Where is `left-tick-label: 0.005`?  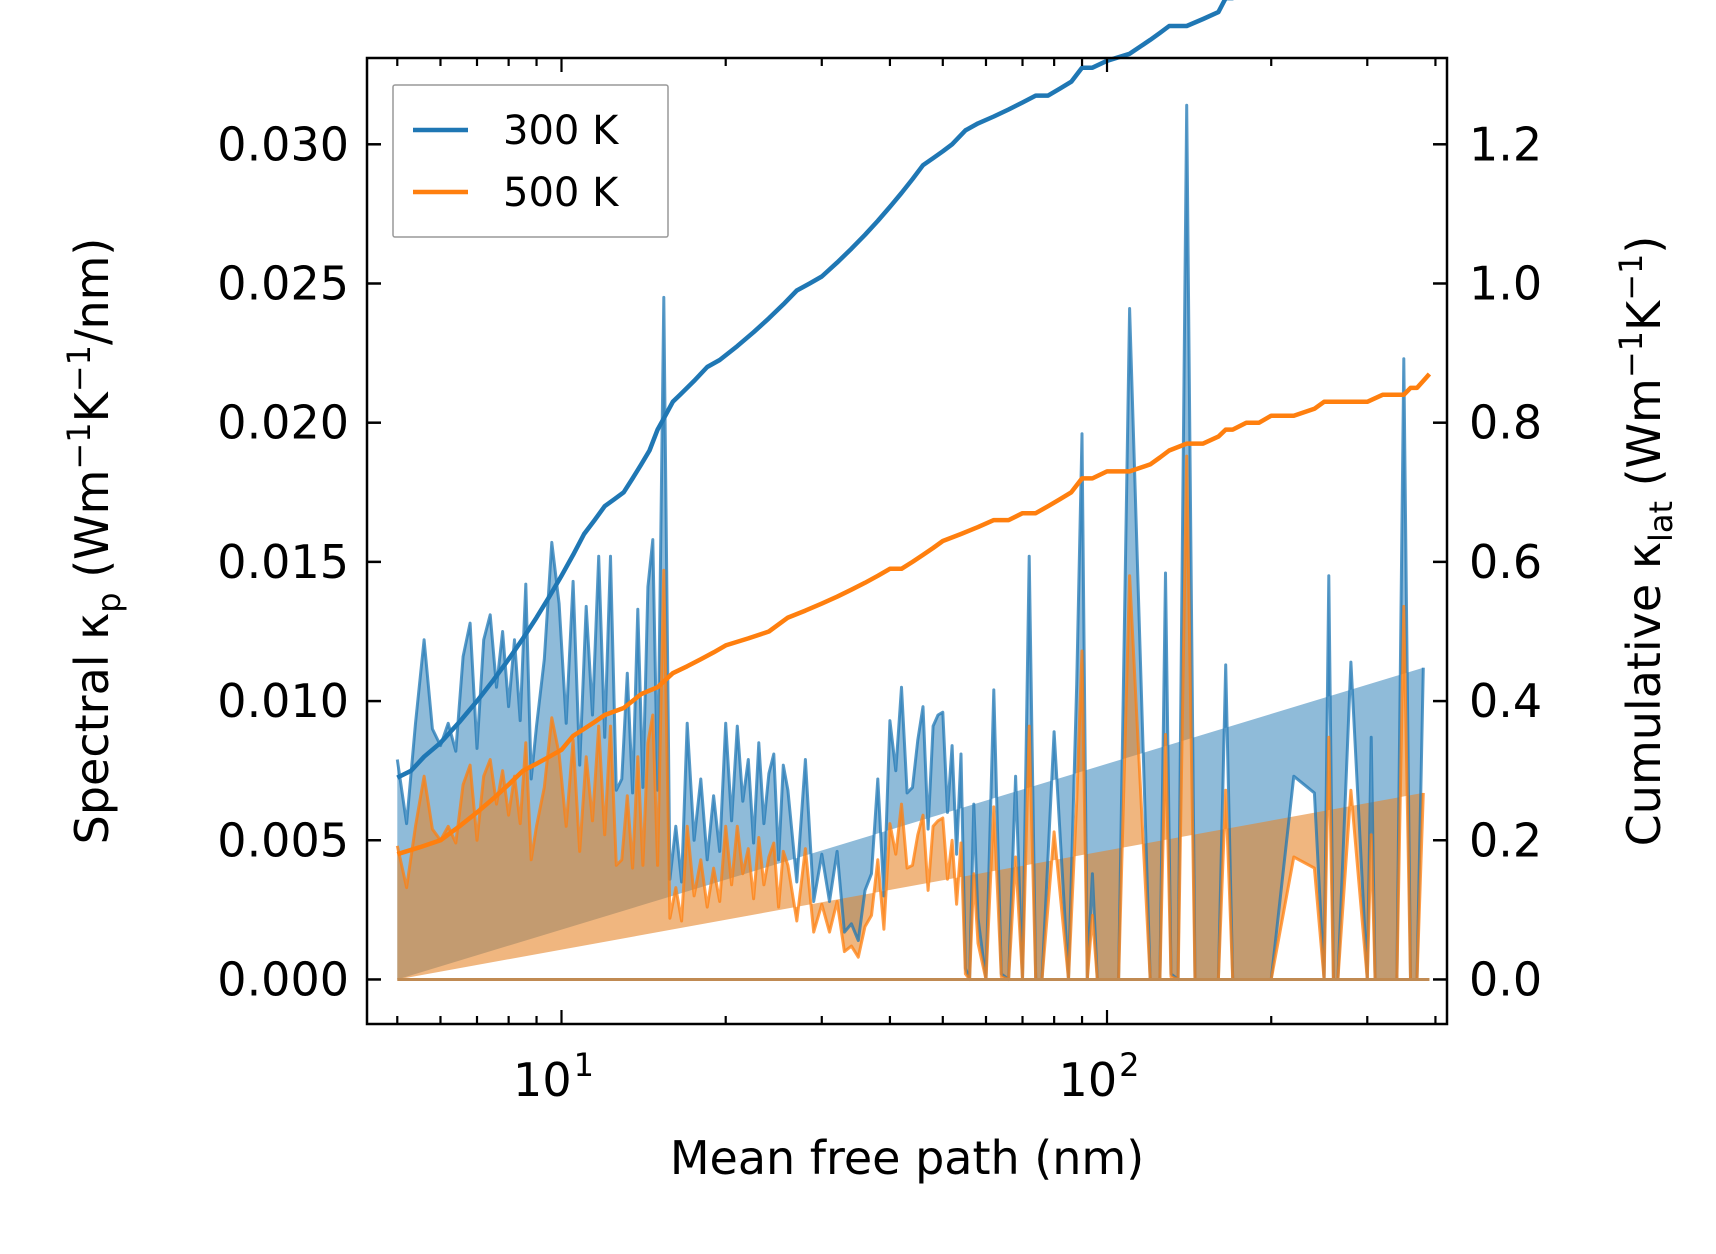
left-tick-label: 0.005 is located at coordinates (283, 840).